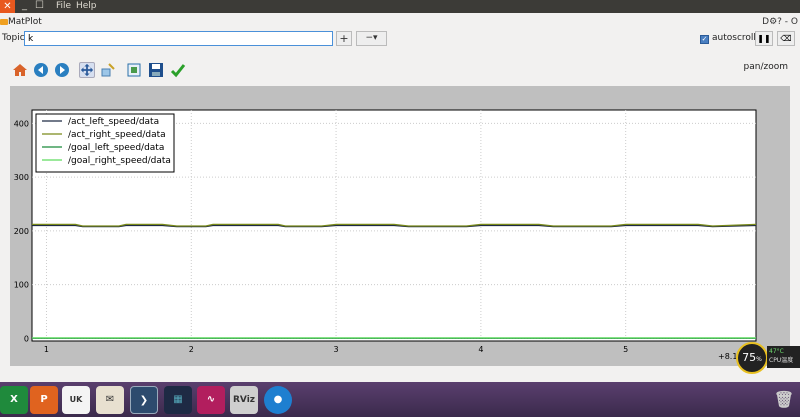 The width and height of the screenshot is (800, 417). What do you see at coordinates (7, 6) in the screenshot?
I see `window-close-button: ✕` at bounding box center [7, 6].